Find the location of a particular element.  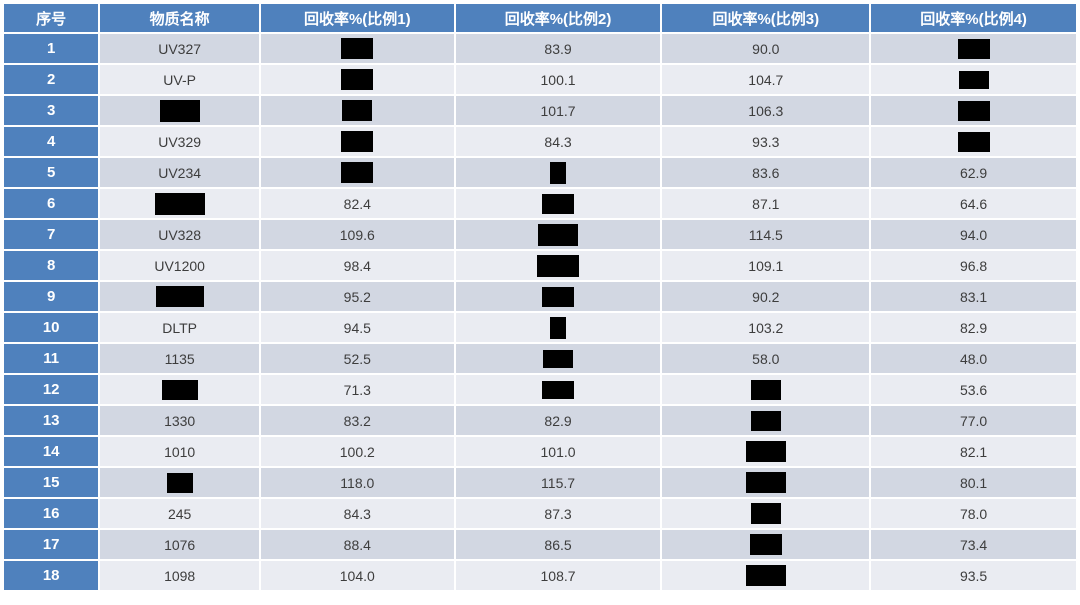

substance-name-cell: UV329 is located at coordinates (179, 141).